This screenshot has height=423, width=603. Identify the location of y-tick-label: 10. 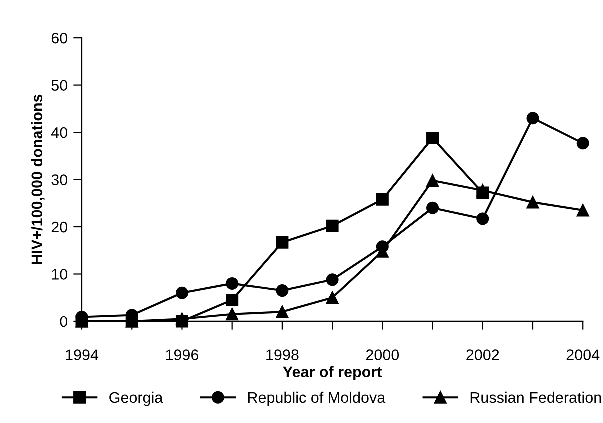
(60, 274).